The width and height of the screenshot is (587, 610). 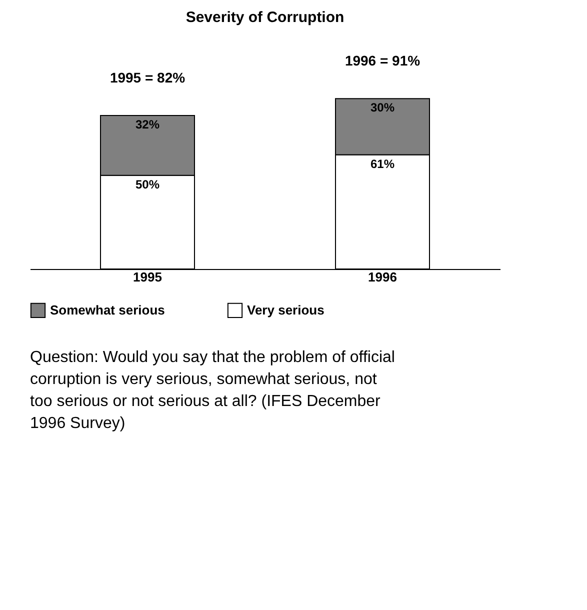 What do you see at coordinates (382, 60) in the screenshot?
I see `total-label: 1996 = 91%` at bounding box center [382, 60].